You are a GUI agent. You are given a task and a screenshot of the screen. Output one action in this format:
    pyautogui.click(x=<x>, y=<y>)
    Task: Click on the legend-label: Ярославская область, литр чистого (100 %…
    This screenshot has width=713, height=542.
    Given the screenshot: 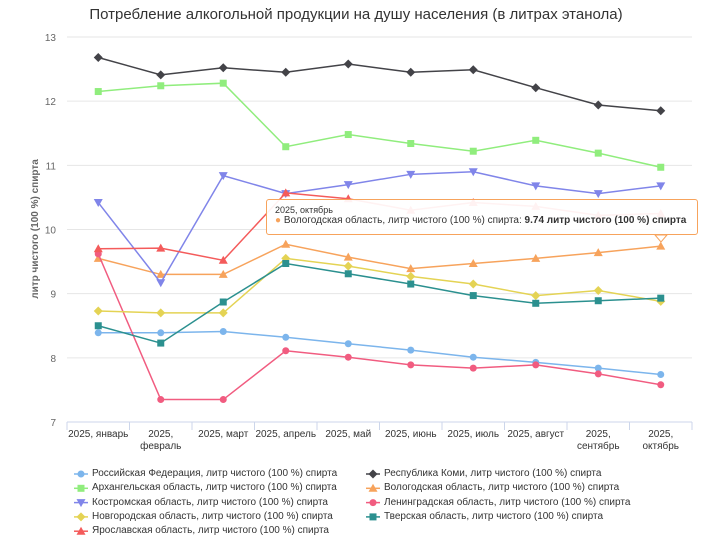 What is the action you would take?
    pyautogui.click(x=210, y=531)
    